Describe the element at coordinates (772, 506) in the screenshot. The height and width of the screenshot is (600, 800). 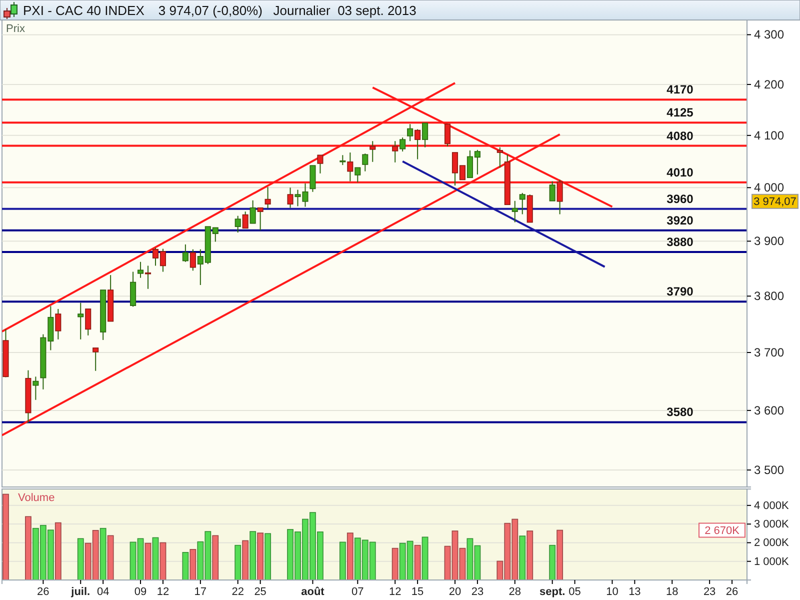
I see `y-tick-label: 4 000K` at that location.